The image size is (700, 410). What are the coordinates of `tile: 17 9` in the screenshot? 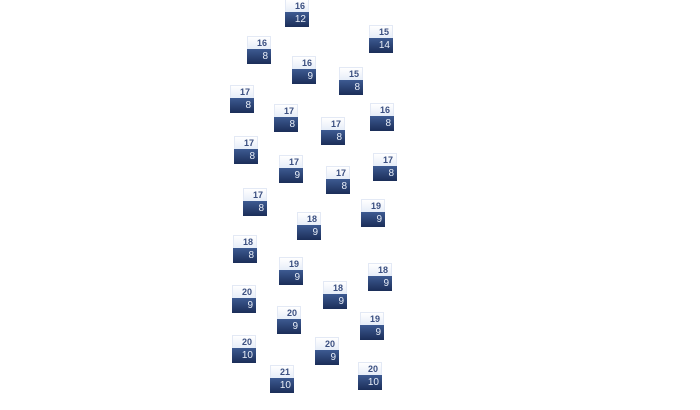 It's located at (291, 169).